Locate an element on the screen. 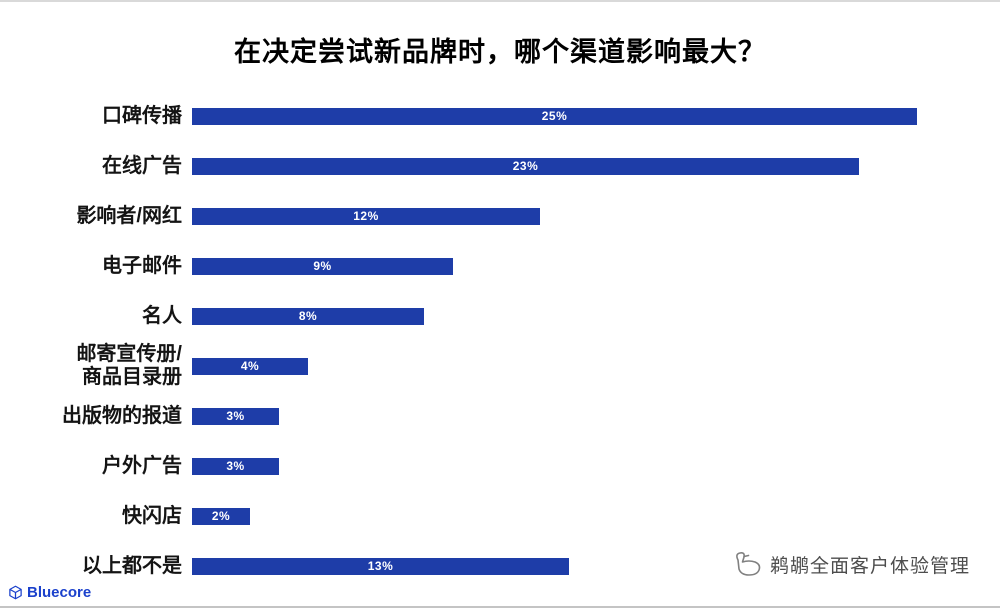  bar-track: 25% is located at coordinates (596, 116).